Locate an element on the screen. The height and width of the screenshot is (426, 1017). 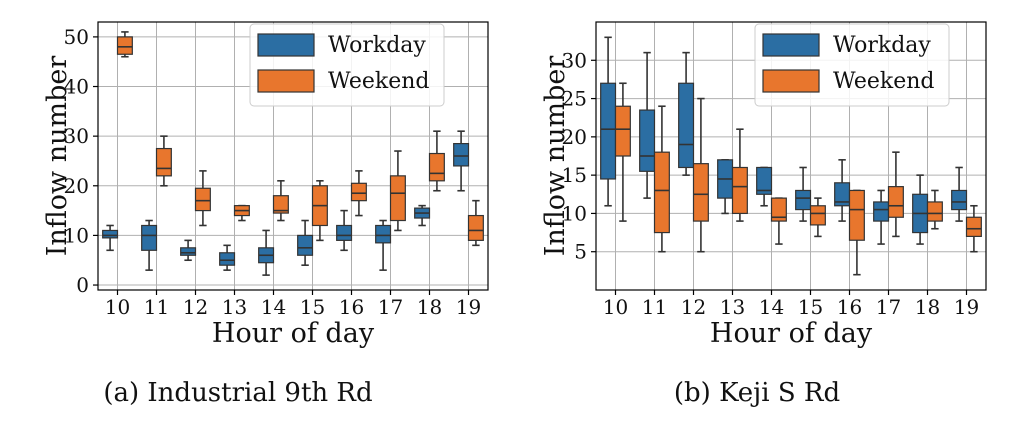
y-tick-label: 50 is located at coordinates (76, 37).